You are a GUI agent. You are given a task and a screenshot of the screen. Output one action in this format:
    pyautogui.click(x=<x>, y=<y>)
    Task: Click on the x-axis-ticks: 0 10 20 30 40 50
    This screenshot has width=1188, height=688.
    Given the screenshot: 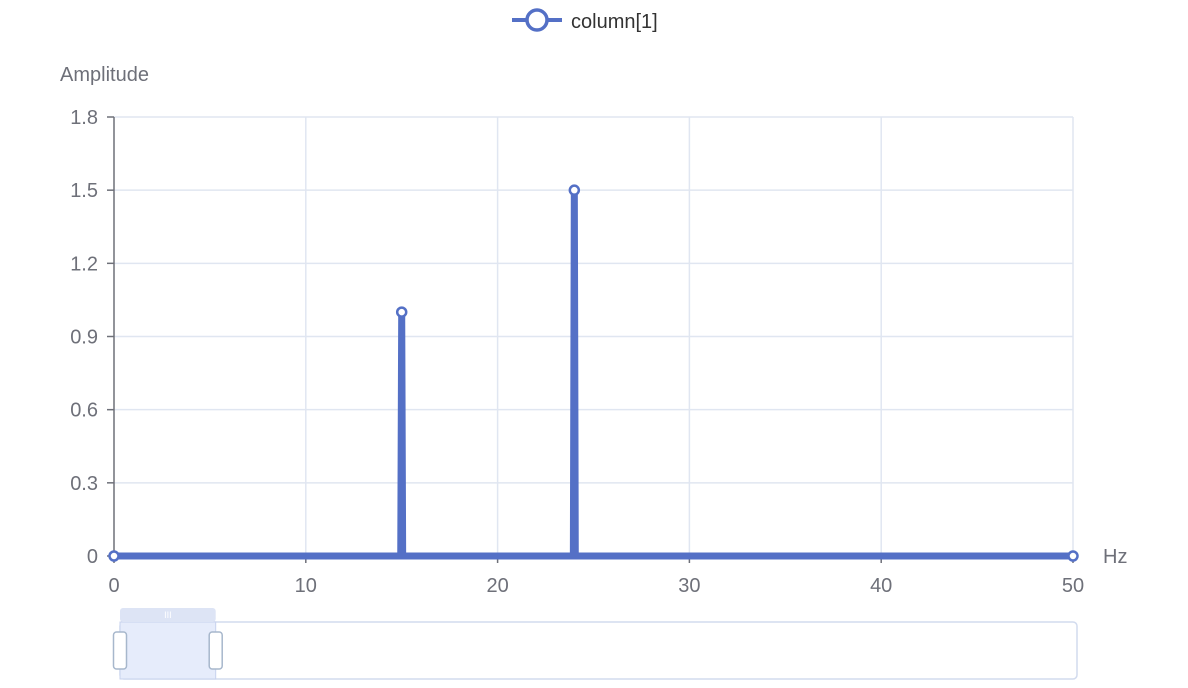 What is the action you would take?
    pyautogui.click(x=596, y=576)
    